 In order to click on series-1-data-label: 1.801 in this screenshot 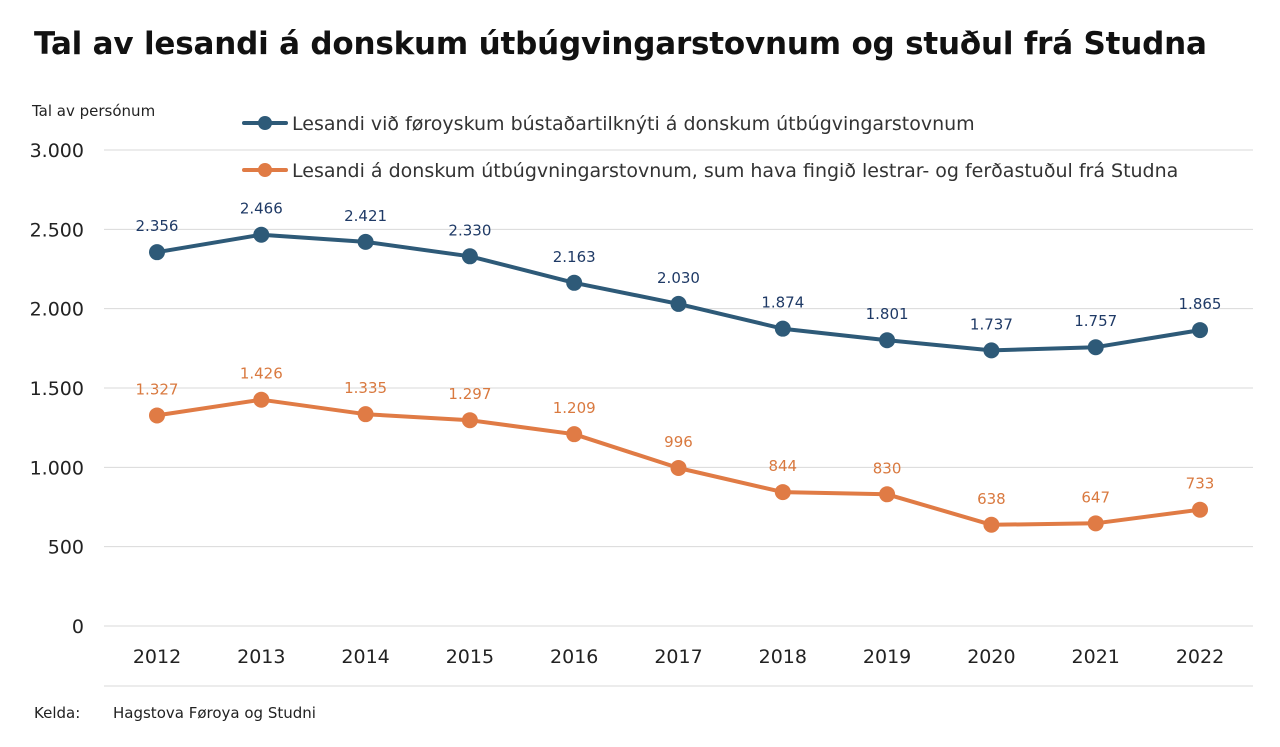, I will do `click(887, 314)`.